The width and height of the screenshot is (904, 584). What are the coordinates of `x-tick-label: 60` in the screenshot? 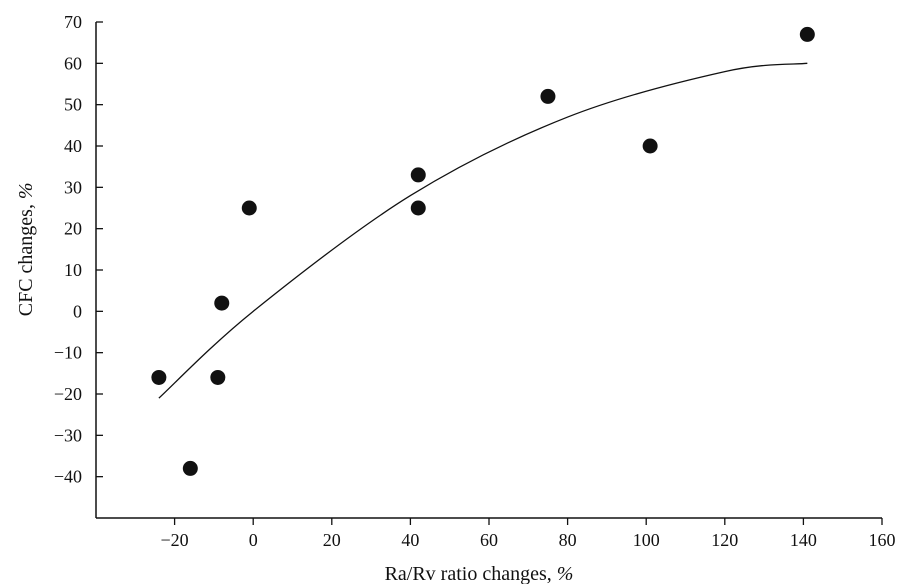 It's located at (489, 540).